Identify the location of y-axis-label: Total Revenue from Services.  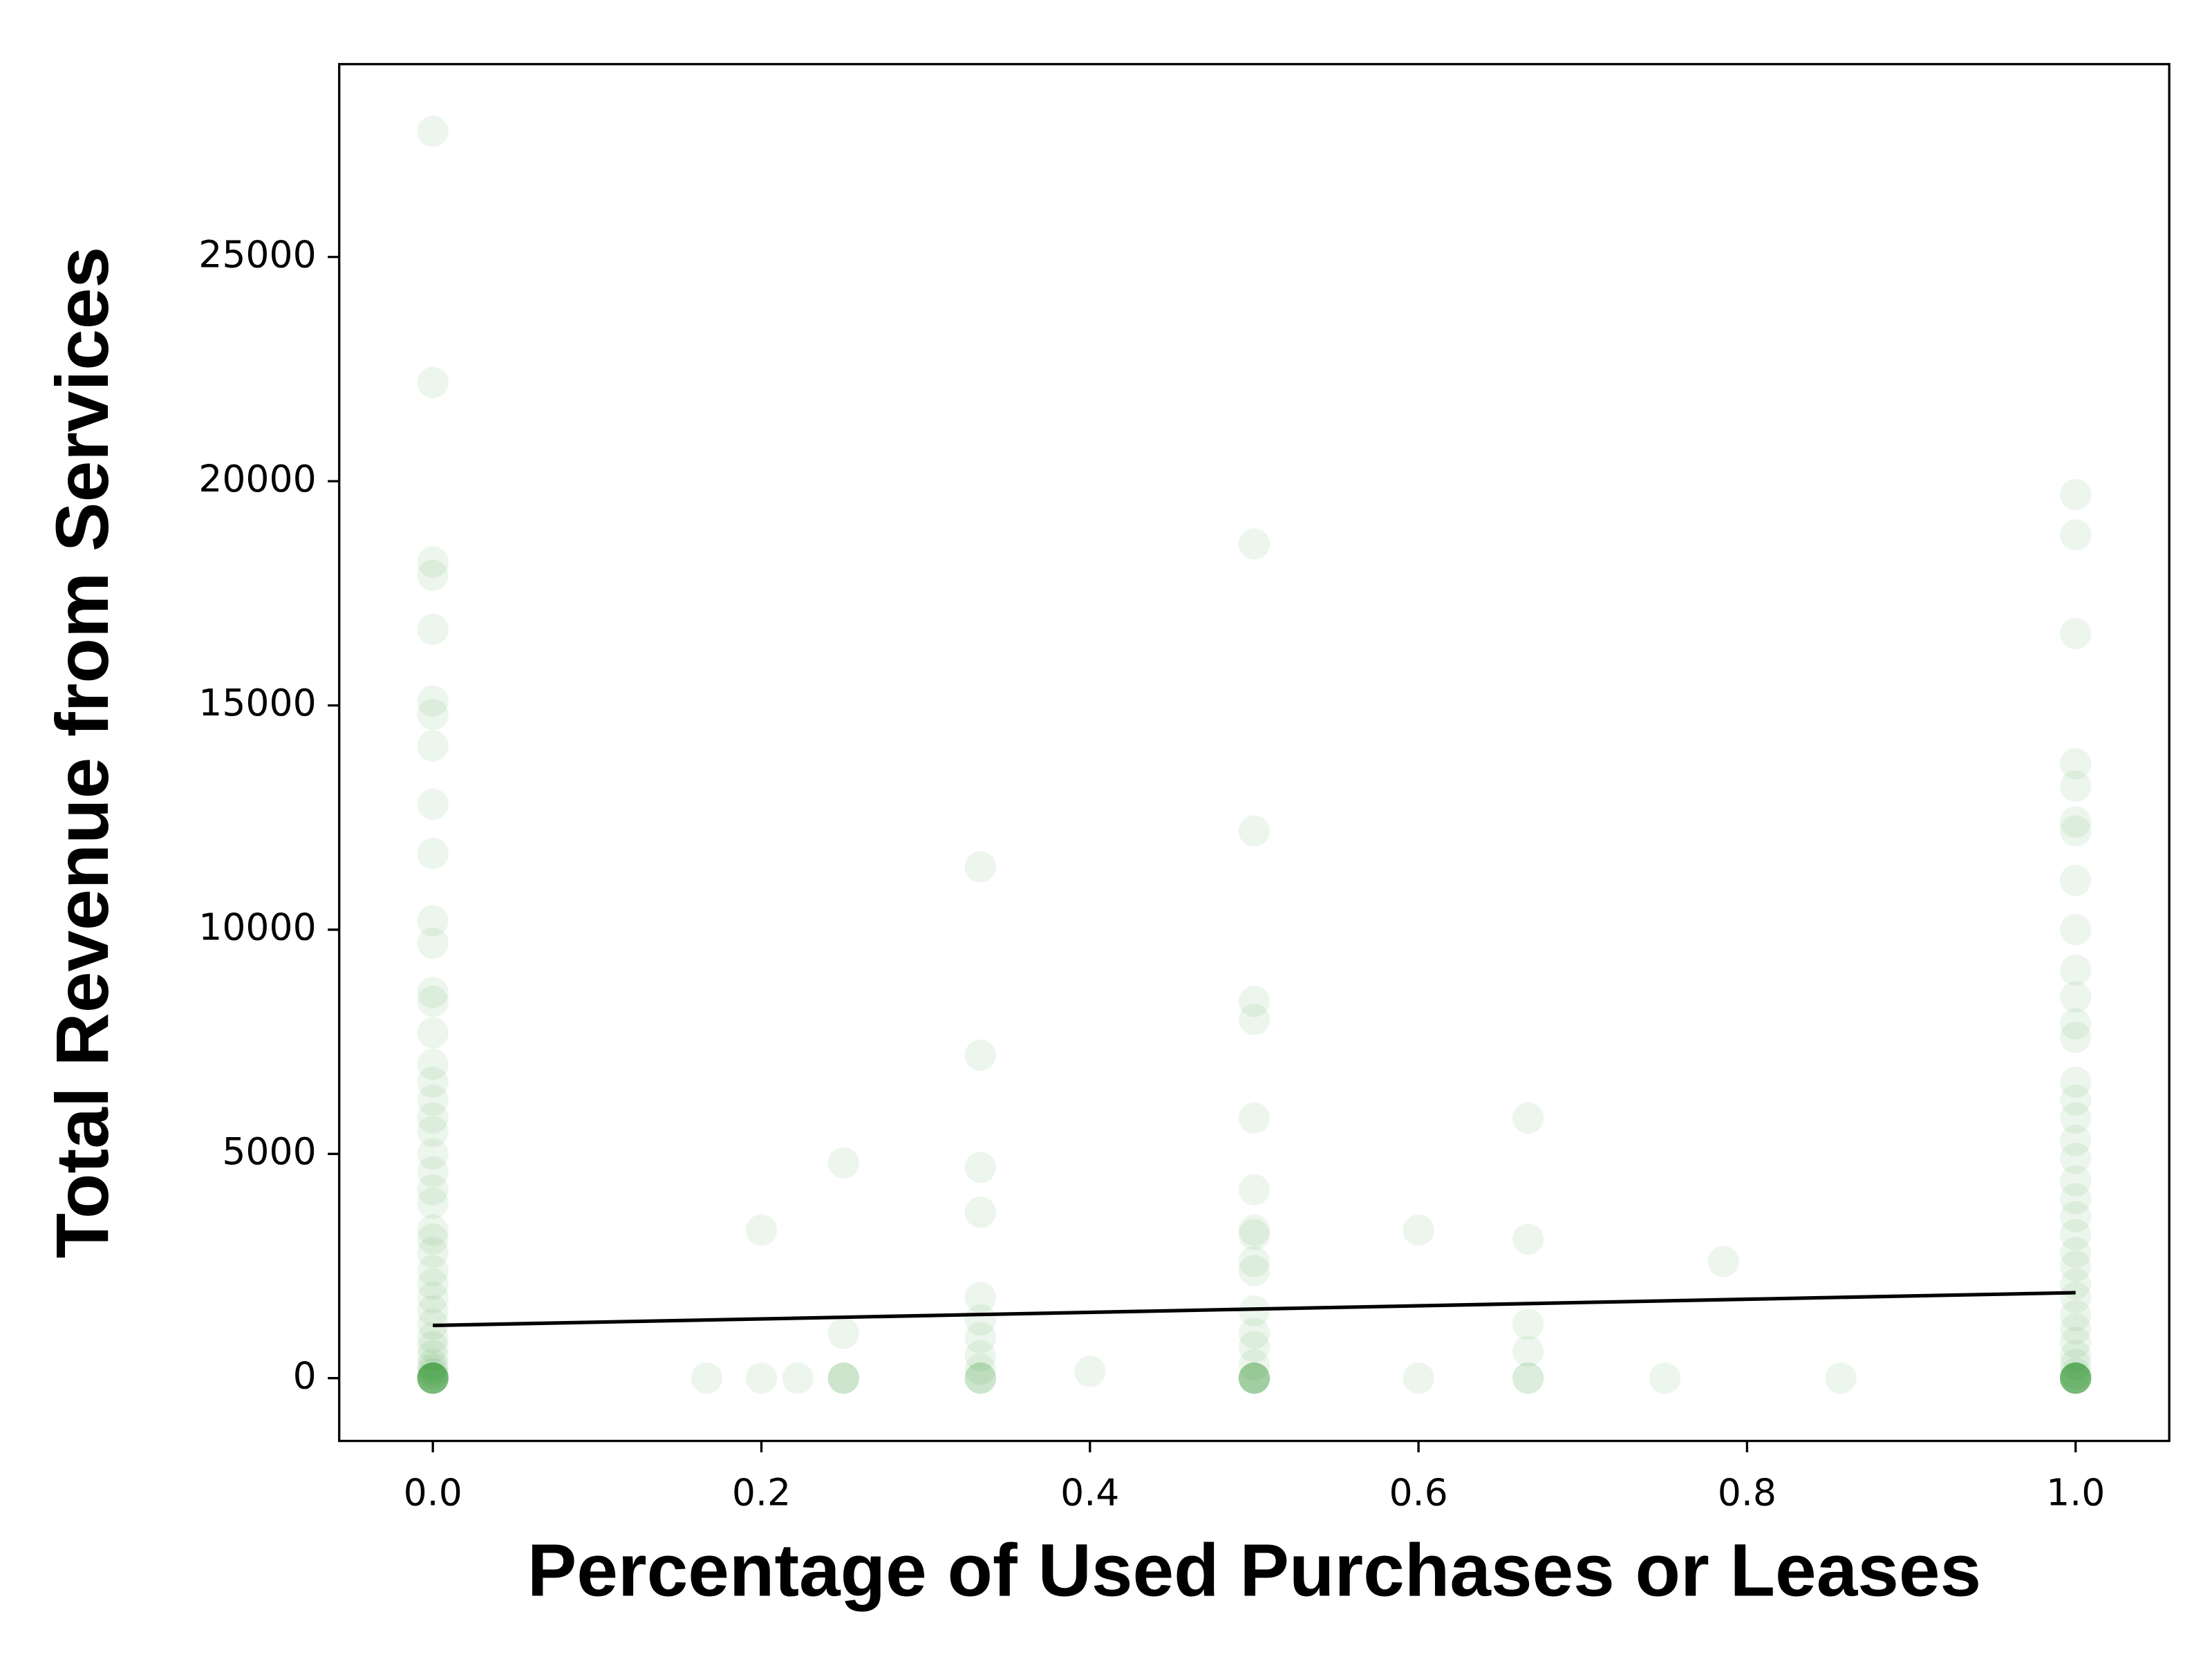
(82, 753).